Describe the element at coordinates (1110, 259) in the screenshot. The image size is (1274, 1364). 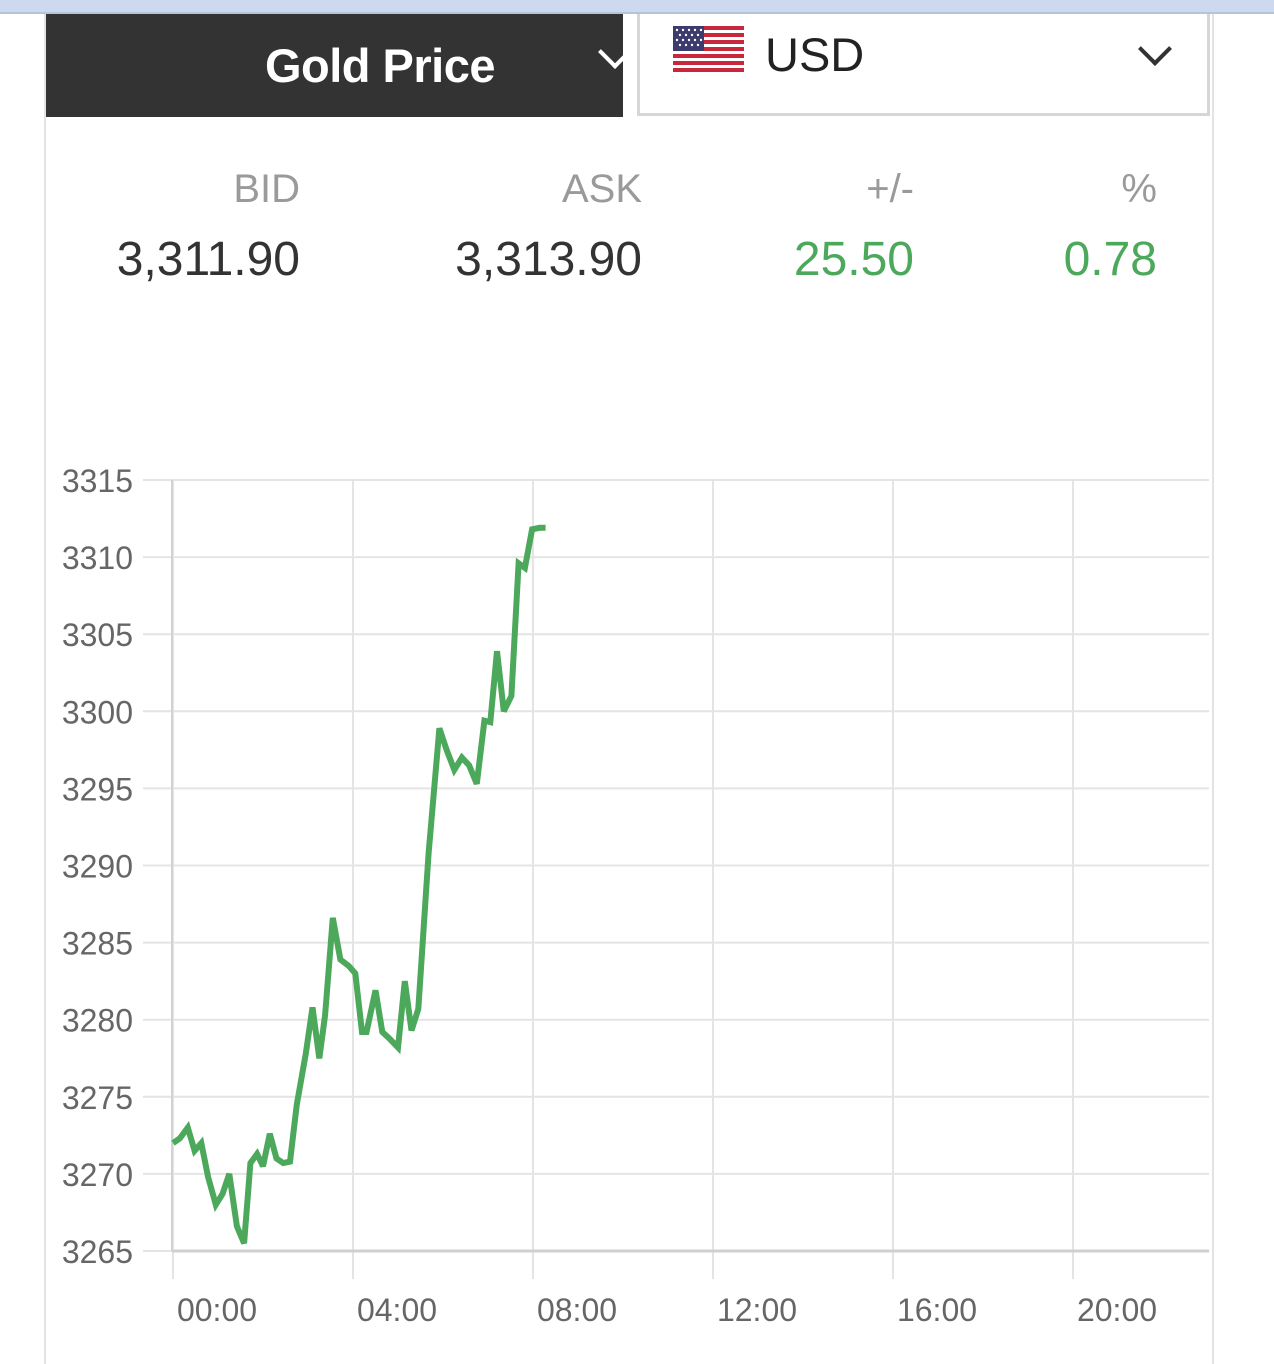
I see `percent-value: 0.78` at that location.